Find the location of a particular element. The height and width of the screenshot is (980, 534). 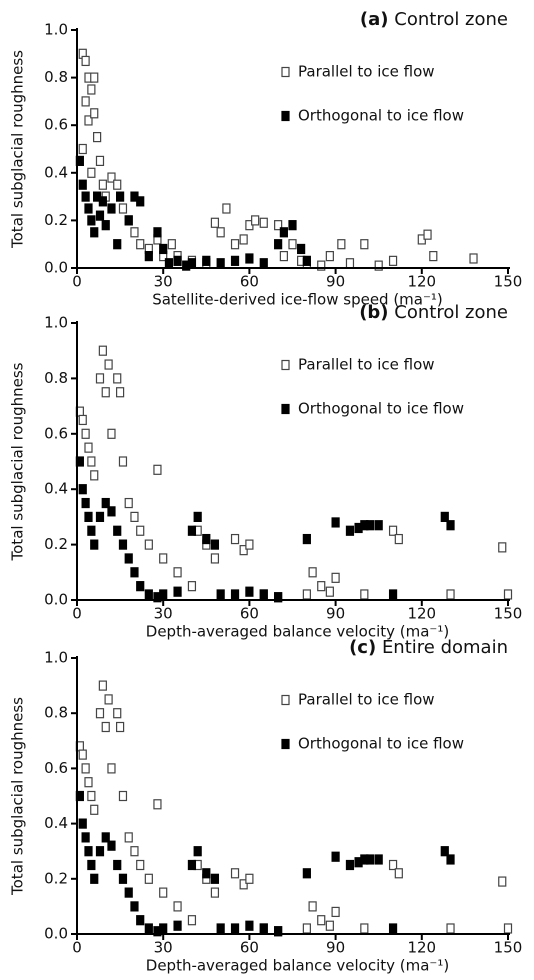

y-tick-label: 0.4 is located at coordinates (56, 172).